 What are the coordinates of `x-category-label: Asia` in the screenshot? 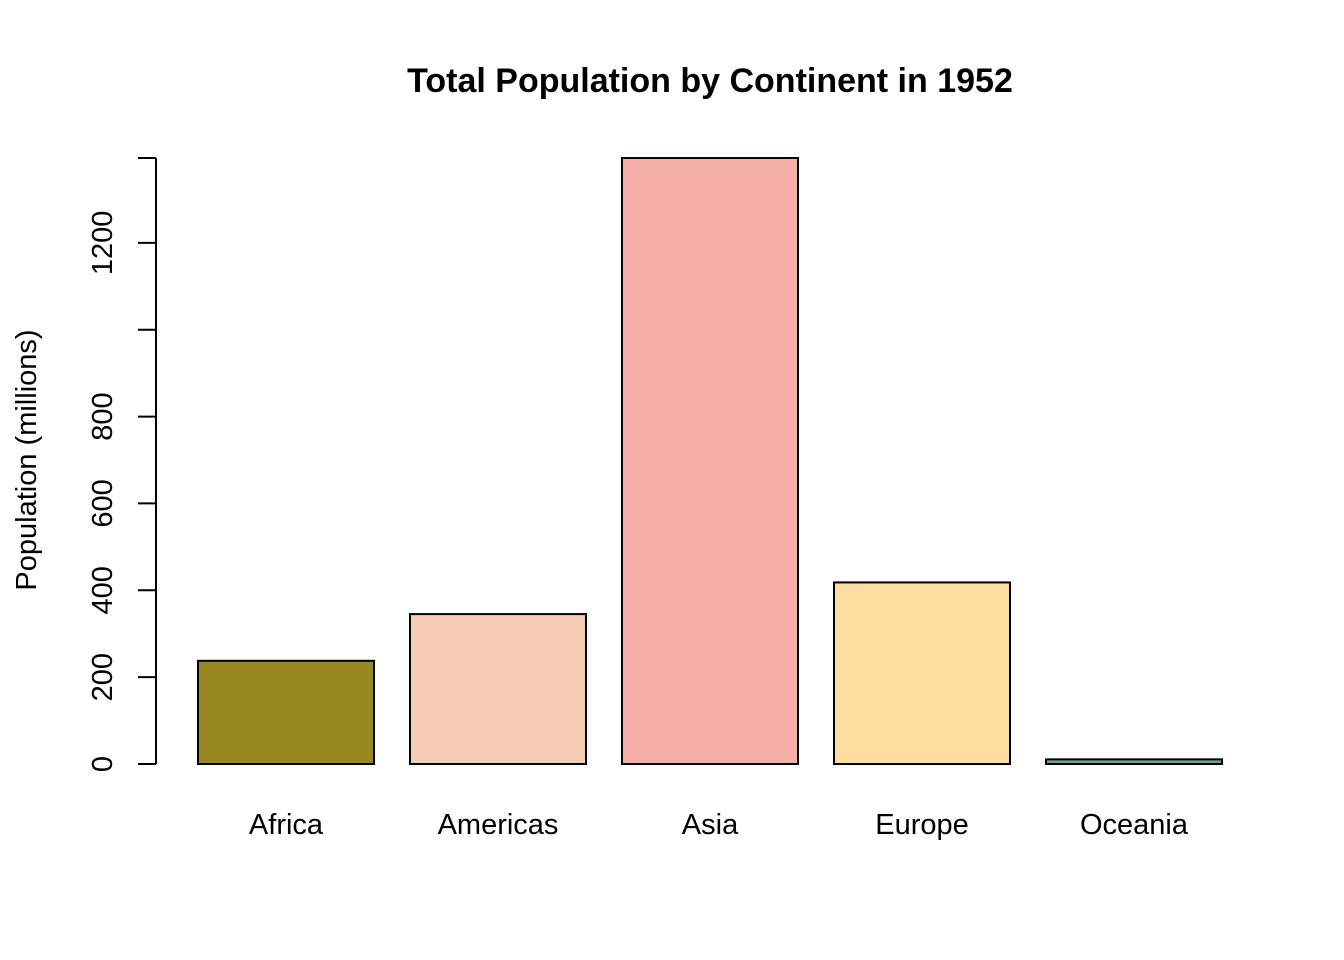 It's located at (710, 825).